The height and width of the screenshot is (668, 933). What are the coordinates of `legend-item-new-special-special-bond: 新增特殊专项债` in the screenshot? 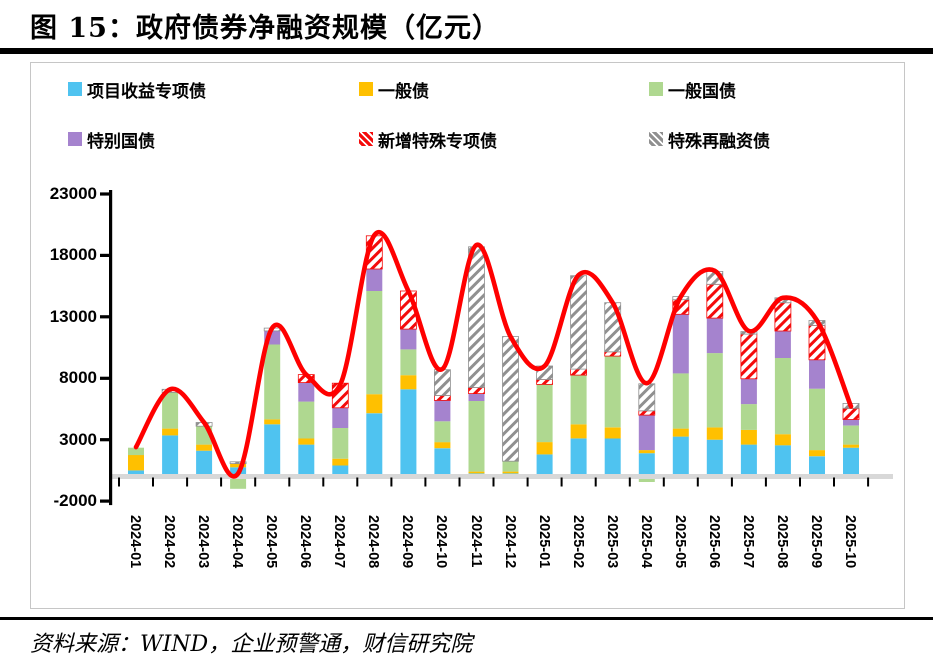 It's located at (428, 140).